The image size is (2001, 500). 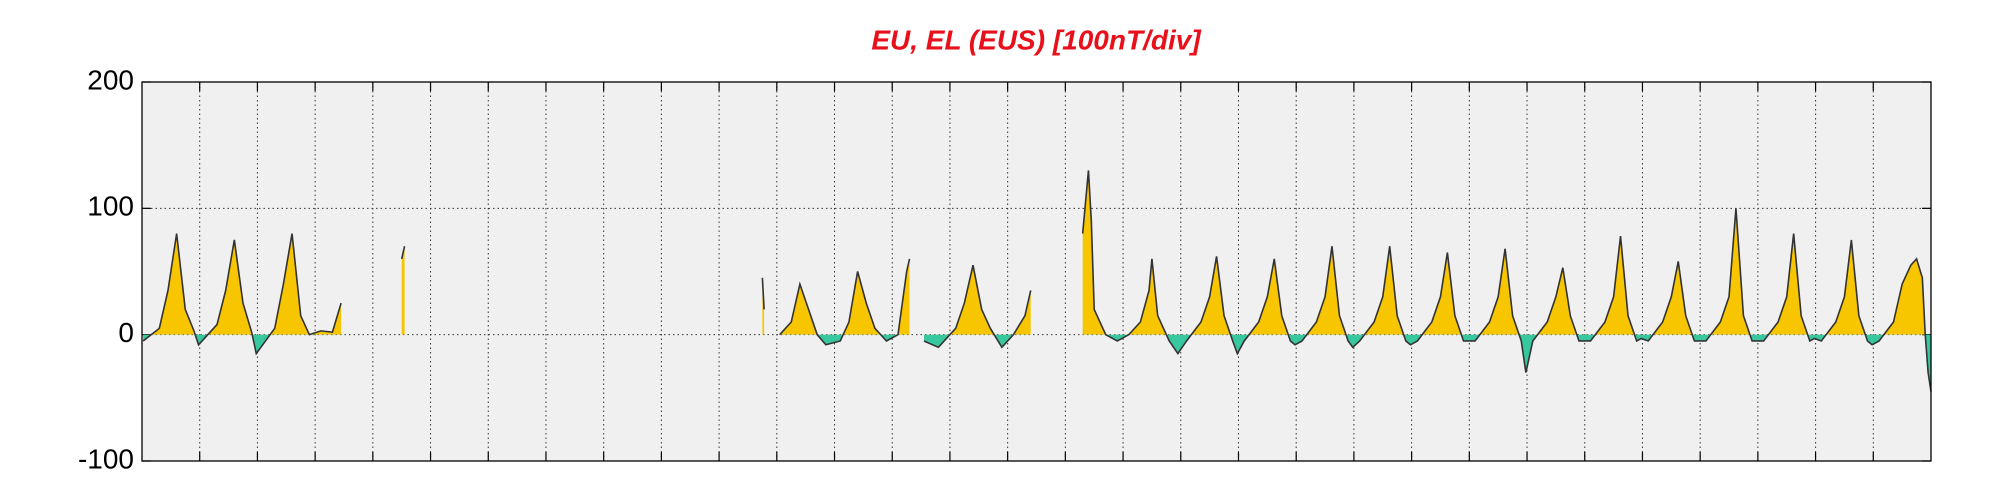 I want to click on y-tick-label: -100, so click(x=106, y=458).